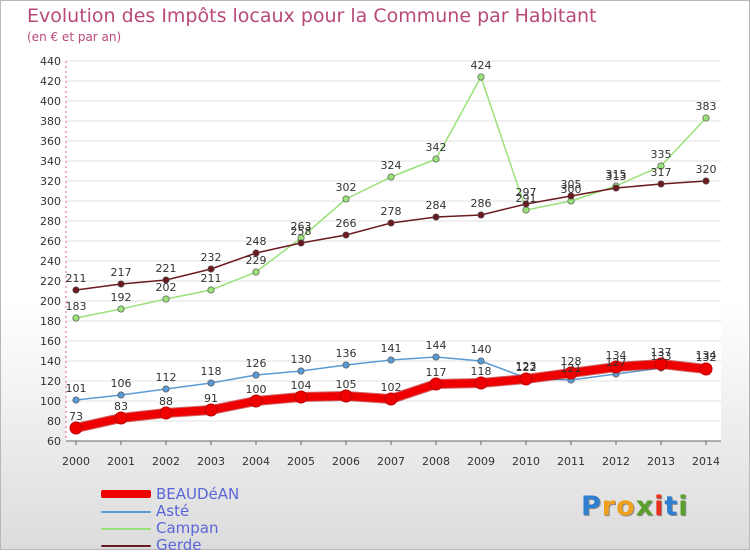  I want to click on data-label-ast: 121, so click(571, 368).